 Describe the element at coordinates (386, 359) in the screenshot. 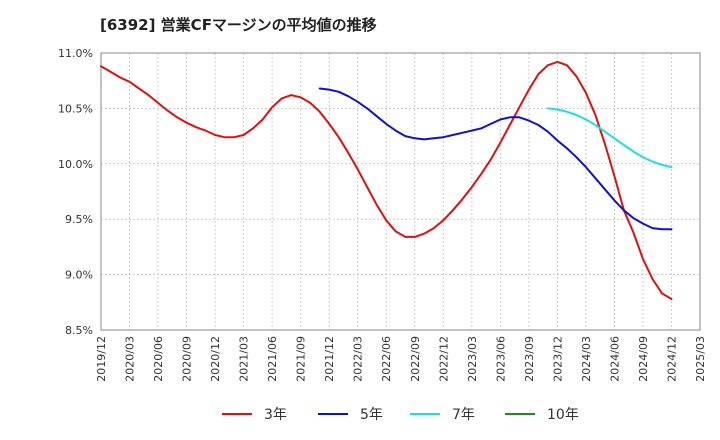

I see `x-tick-label: 2022/06` at that location.